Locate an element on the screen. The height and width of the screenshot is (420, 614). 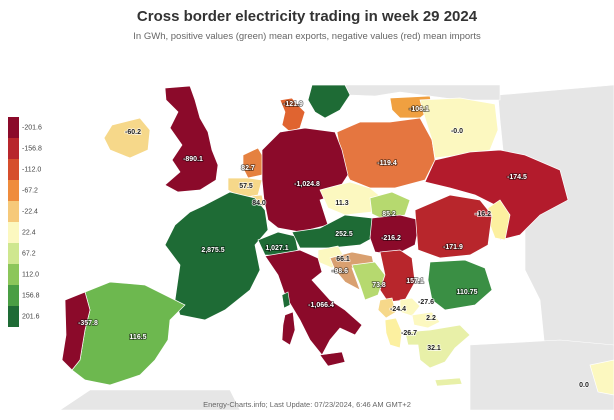
value-label-rs: 157.1 is located at coordinates (415, 281).